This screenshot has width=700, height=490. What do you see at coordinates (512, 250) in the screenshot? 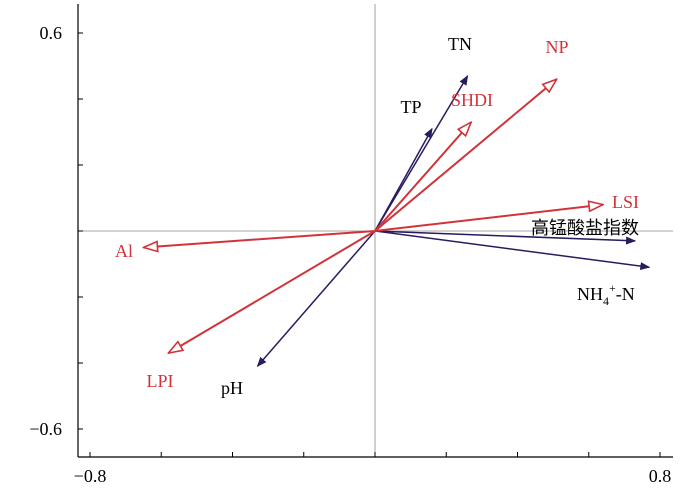
I see `vector-arrow-nh4-n` at bounding box center [512, 250].